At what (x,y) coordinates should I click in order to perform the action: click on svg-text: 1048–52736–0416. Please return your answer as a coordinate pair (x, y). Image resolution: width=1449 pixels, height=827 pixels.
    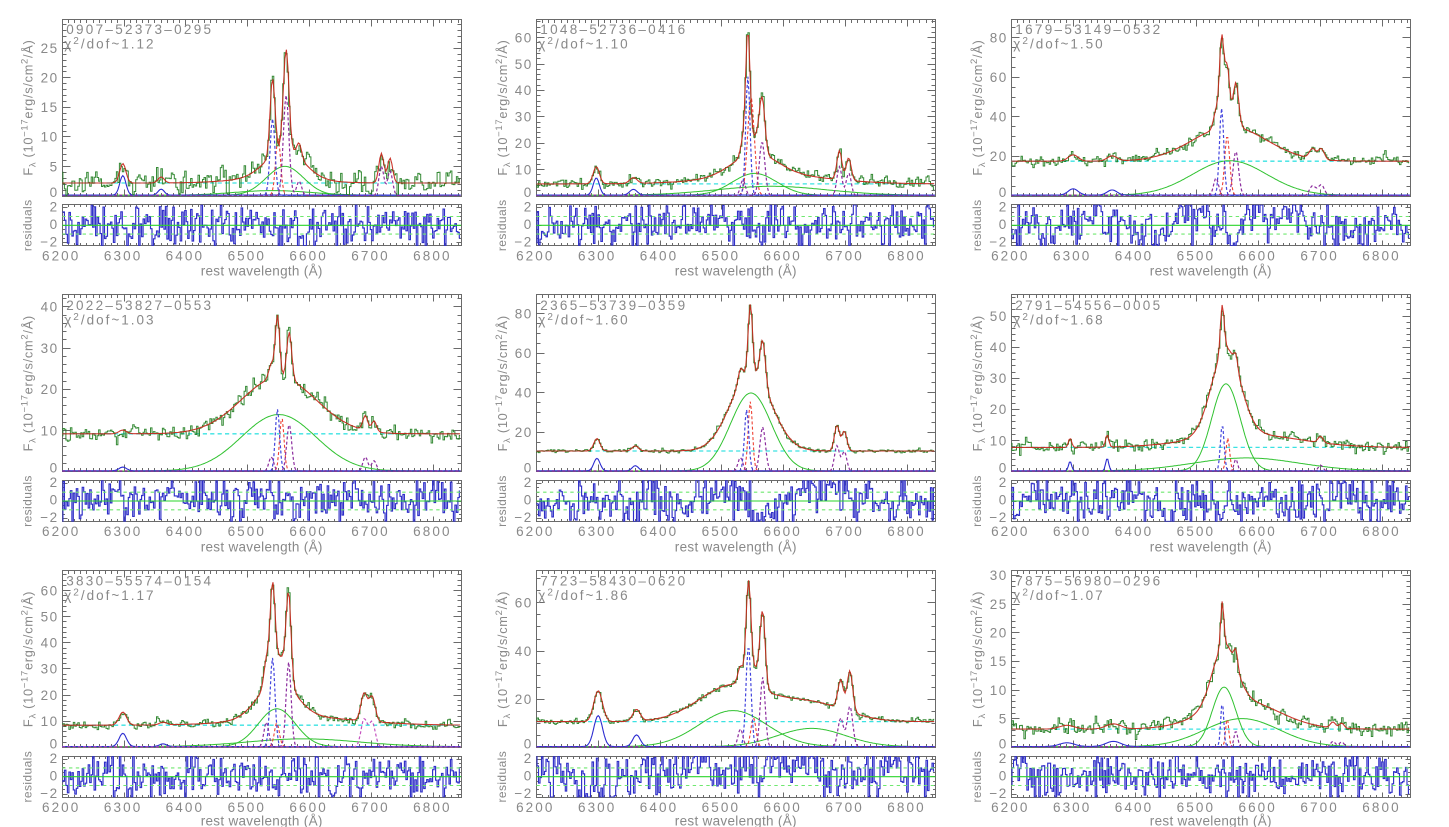
    Looking at the image, I should click on (613, 29).